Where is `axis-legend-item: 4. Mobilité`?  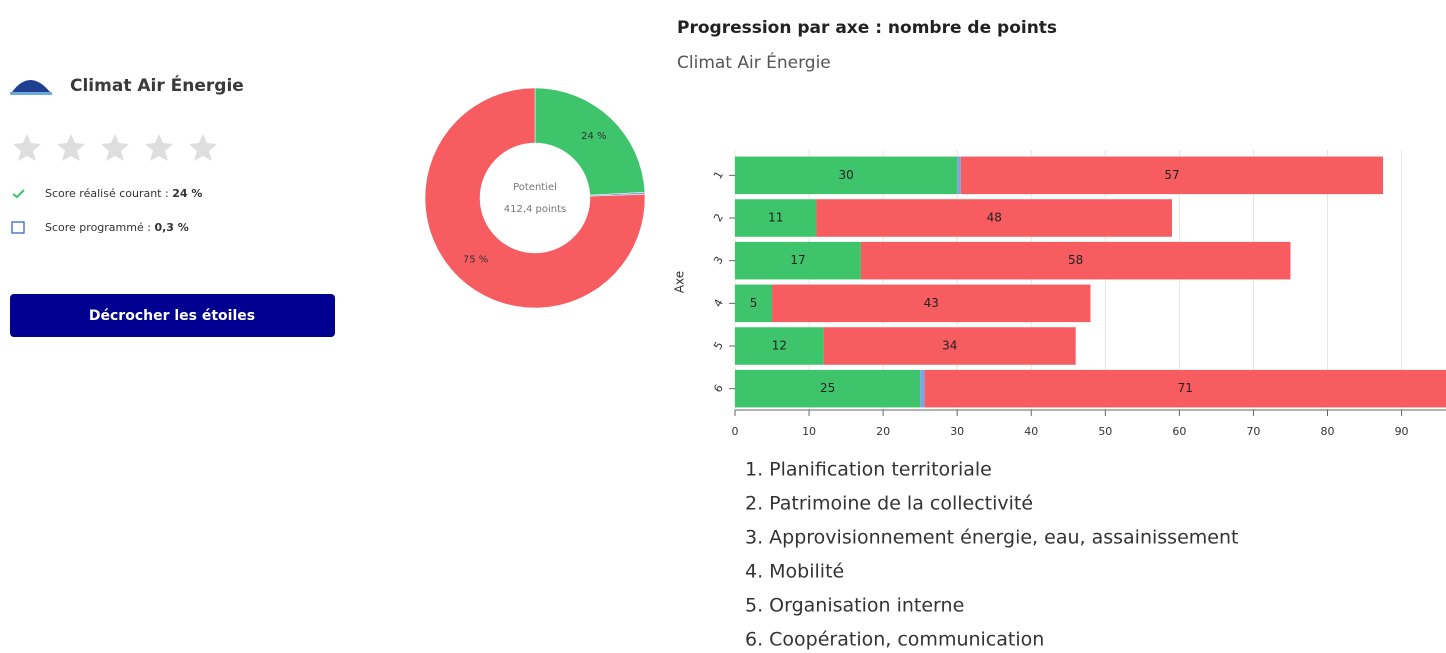
axis-legend-item: 4. Mobilité is located at coordinates (794, 572).